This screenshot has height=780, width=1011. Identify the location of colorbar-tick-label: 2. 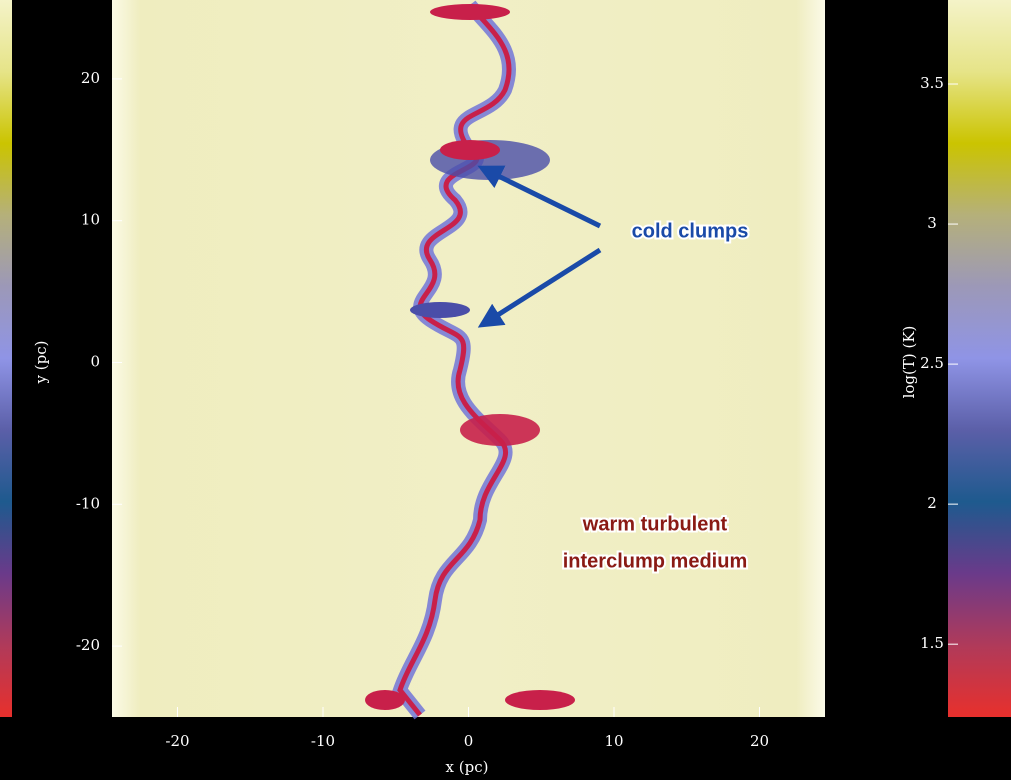
(932, 503).